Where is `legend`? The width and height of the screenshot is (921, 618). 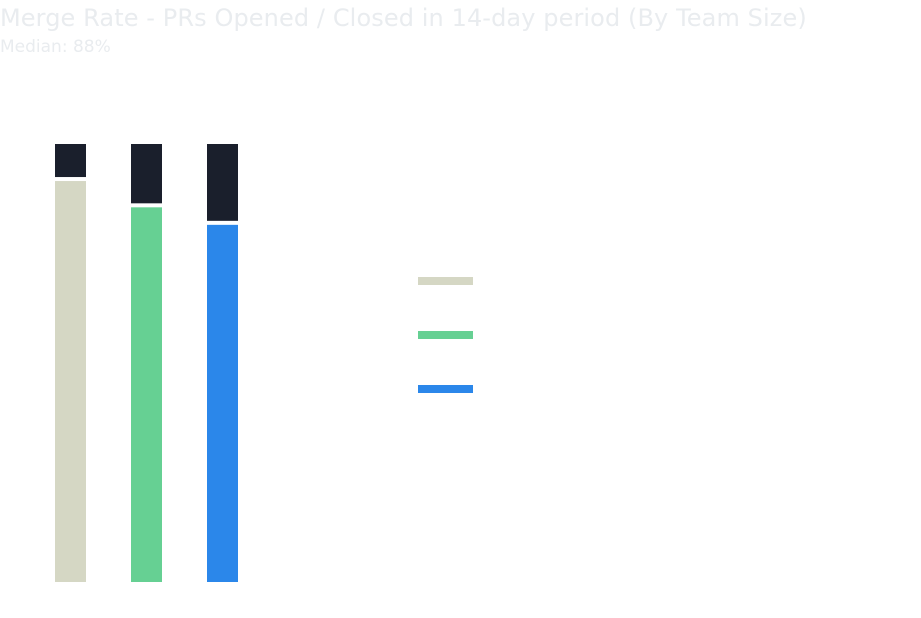 legend is located at coordinates (658, 347).